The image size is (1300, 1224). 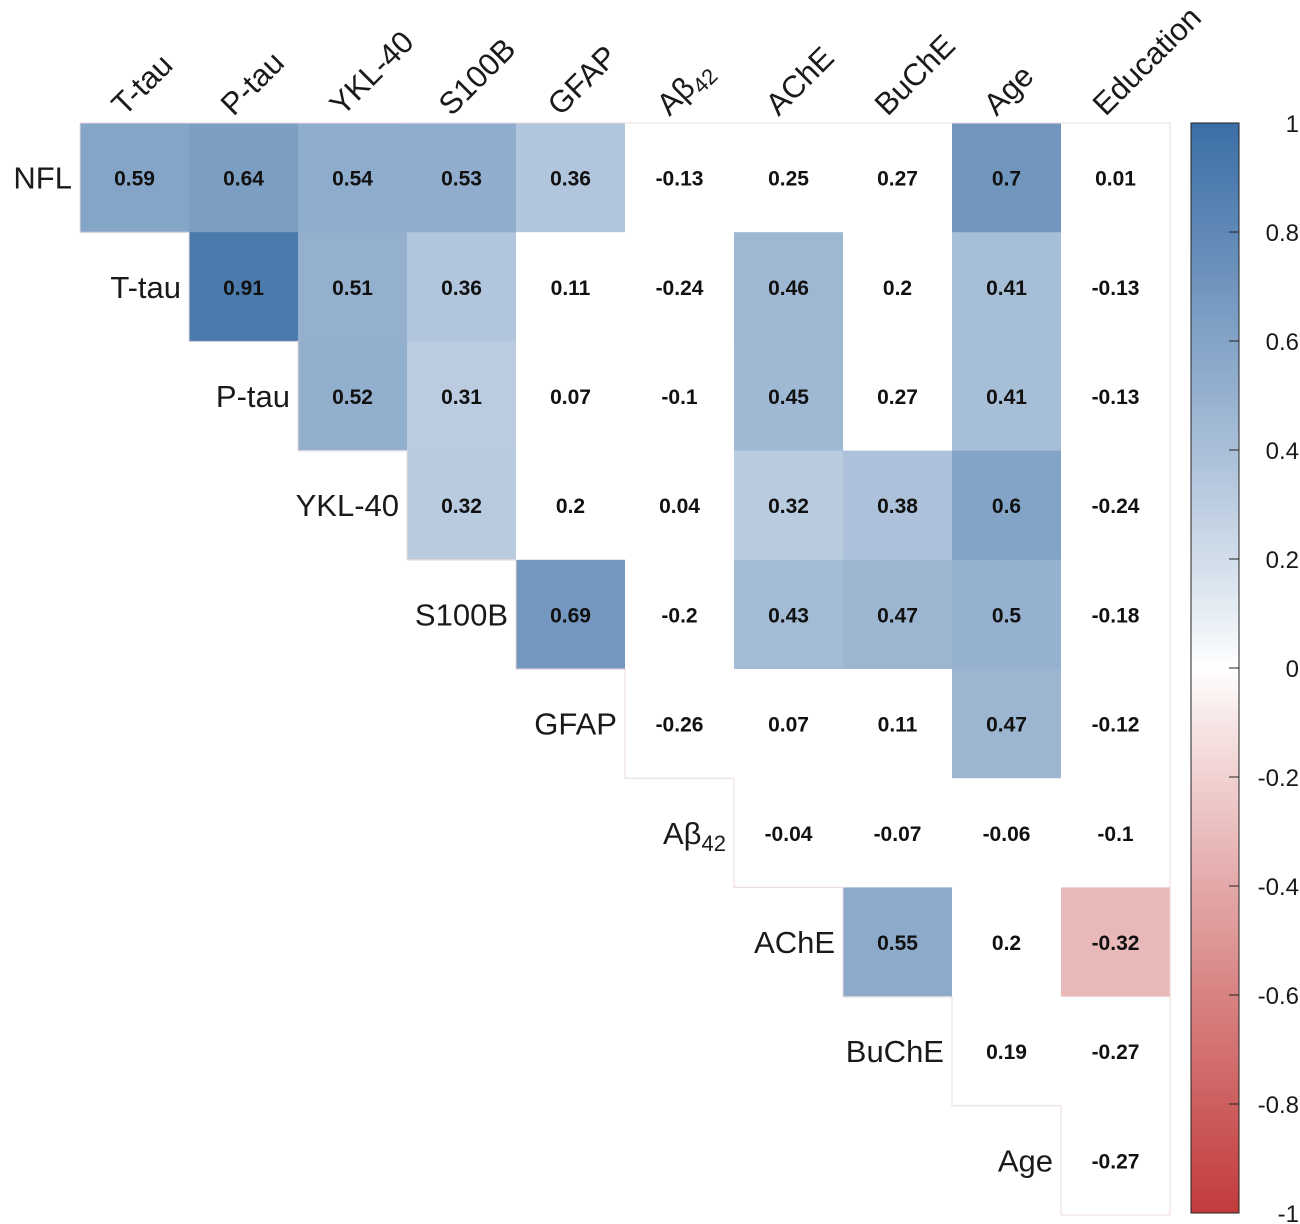 What do you see at coordinates (679, 506) in the screenshot?
I see `cell-value-label: 0.04` at bounding box center [679, 506].